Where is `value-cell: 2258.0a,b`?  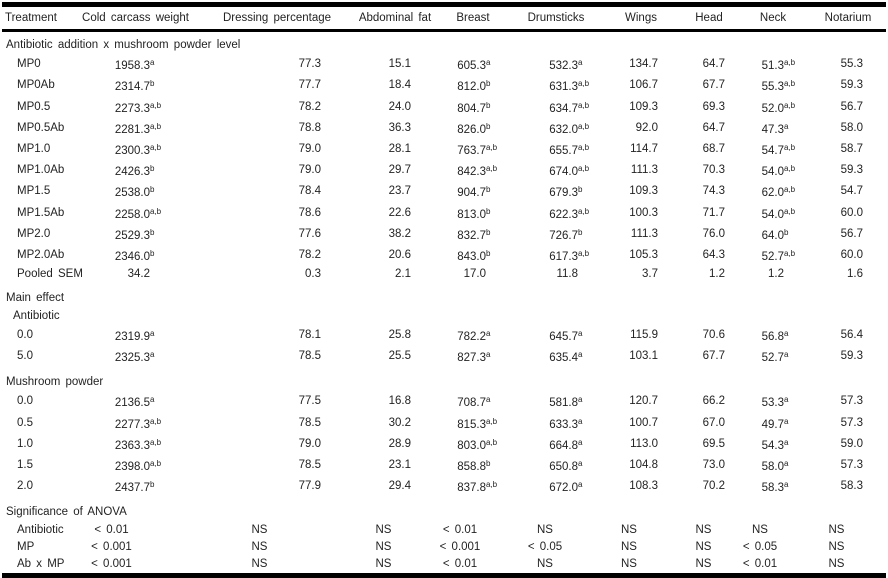 value-cell: 2258.0a,b is located at coordinates (138, 213).